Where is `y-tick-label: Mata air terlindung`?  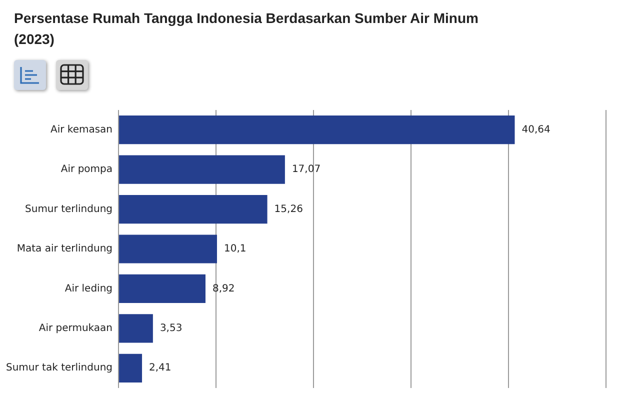 y-tick-label: Mata air terlindung is located at coordinates (64, 249).